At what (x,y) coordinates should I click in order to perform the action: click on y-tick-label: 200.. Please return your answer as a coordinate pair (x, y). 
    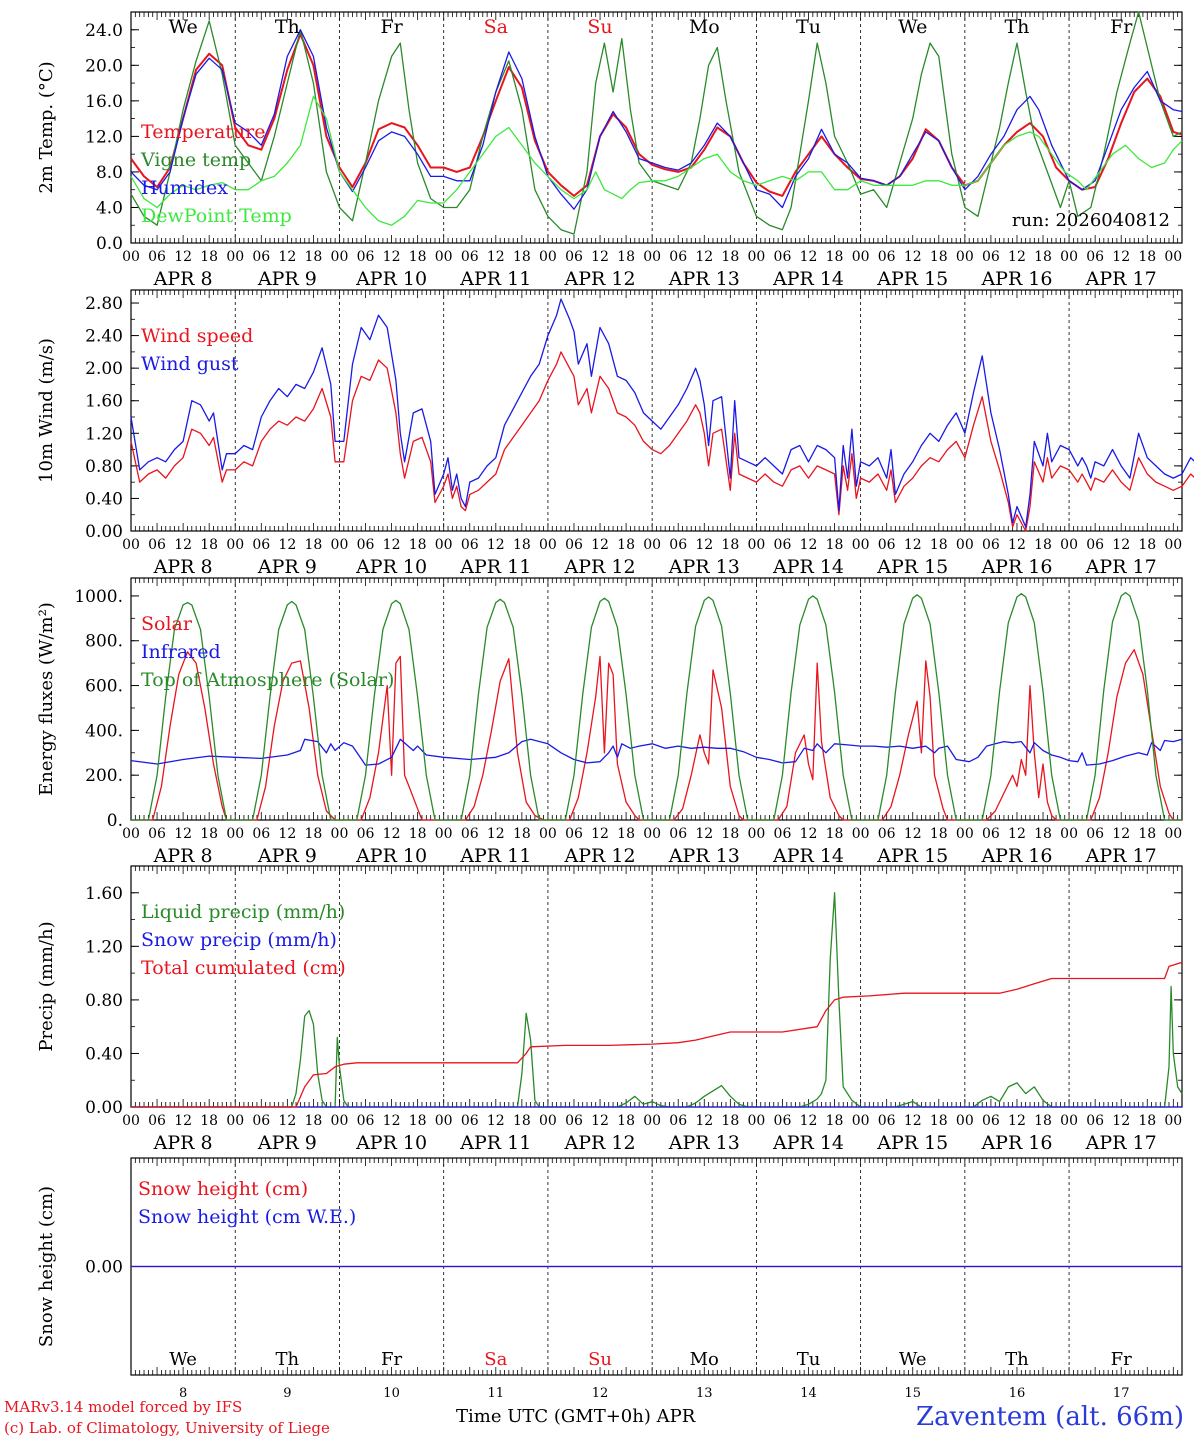
    Looking at the image, I should click on (104, 776).